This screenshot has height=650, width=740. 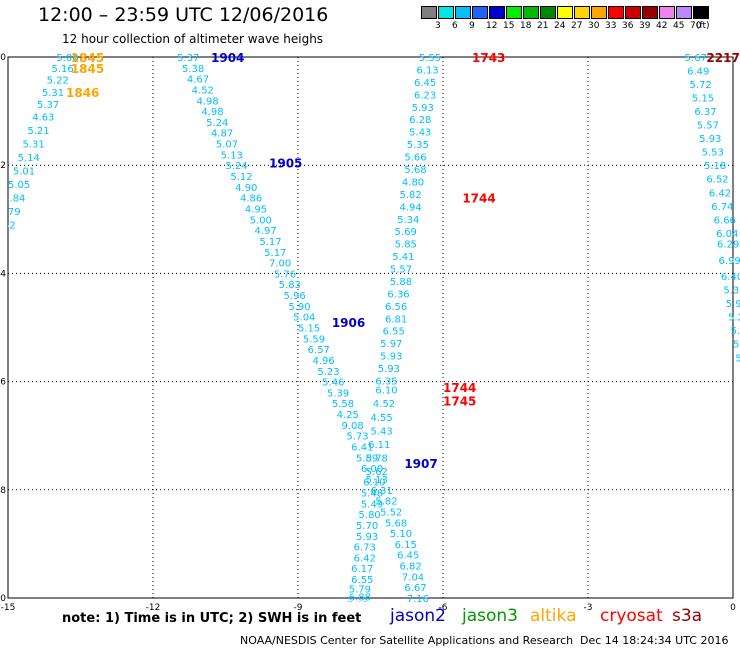 I want to click on swh-value-label: 5.73, so click(x=357, y=437).